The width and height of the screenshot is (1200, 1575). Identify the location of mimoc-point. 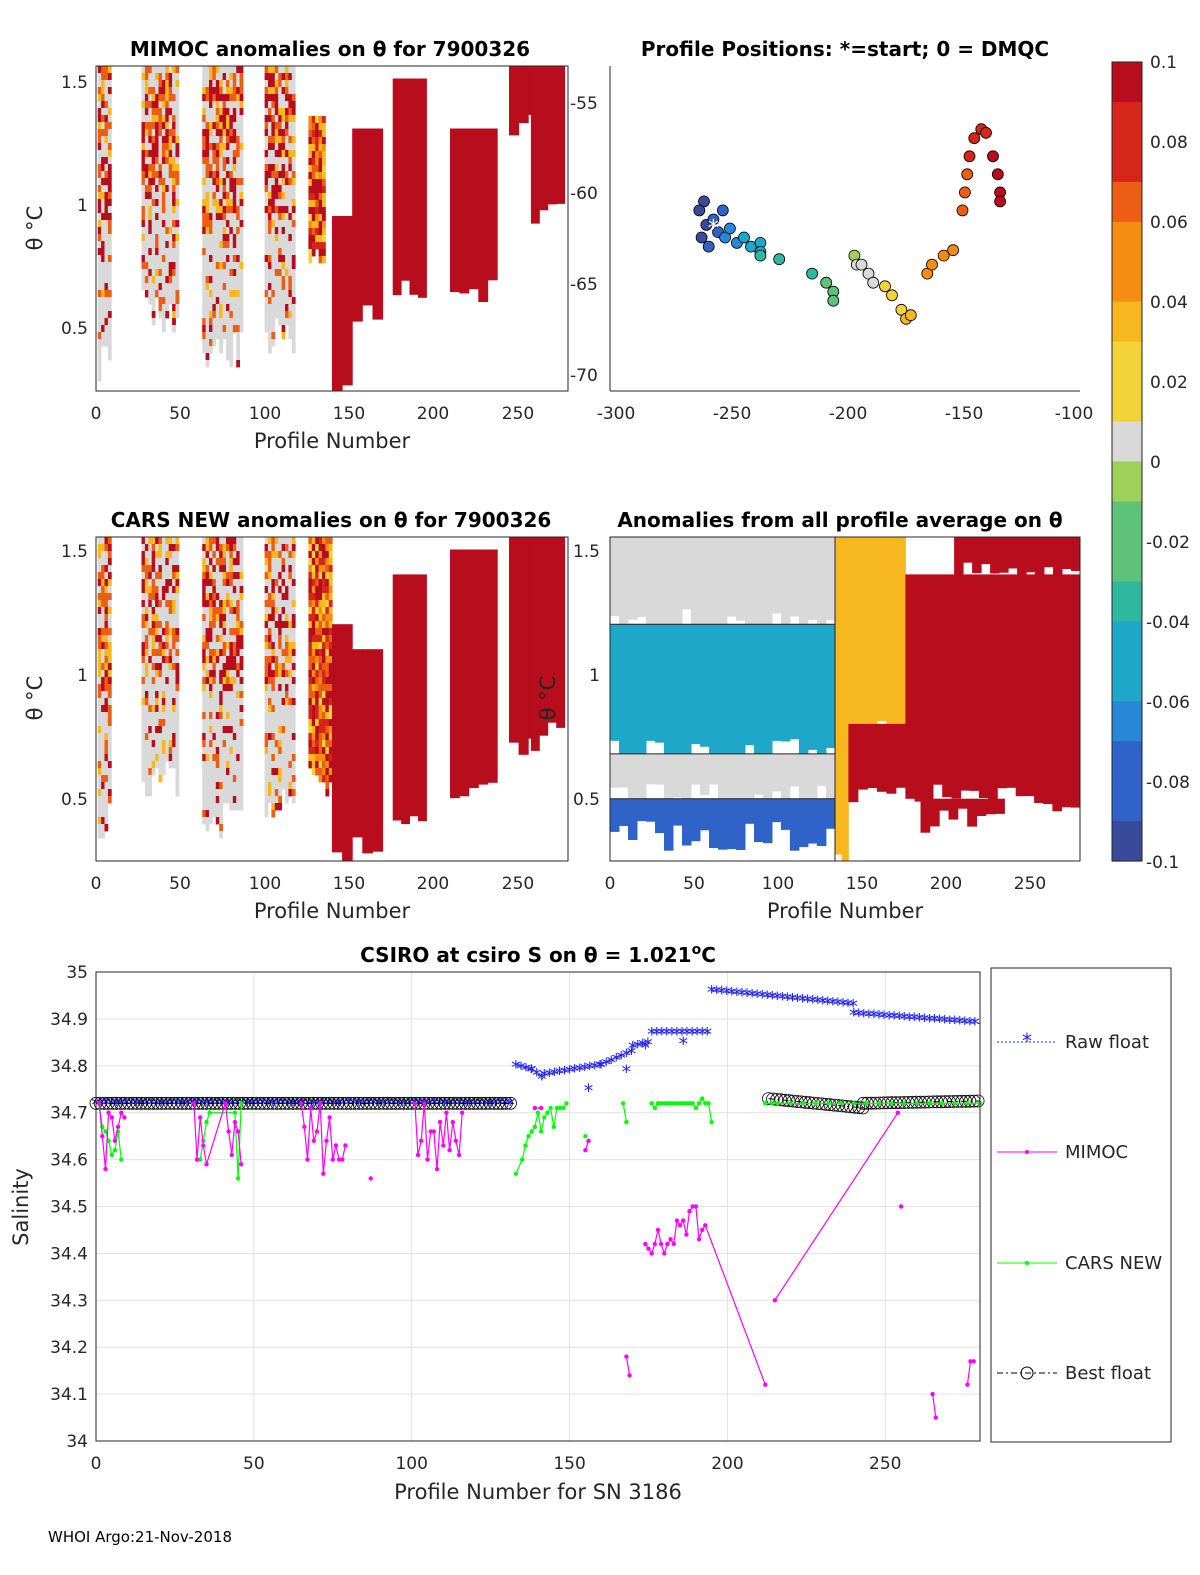
(452, 1122).